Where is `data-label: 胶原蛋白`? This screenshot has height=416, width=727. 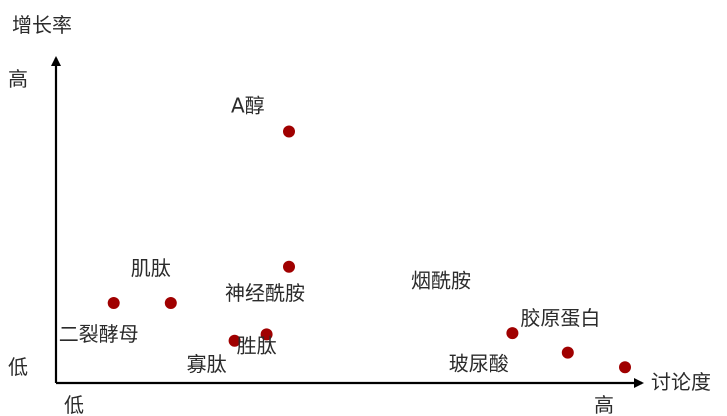 data-label: 胶原蛋白 is located at coordinates (560, 318).